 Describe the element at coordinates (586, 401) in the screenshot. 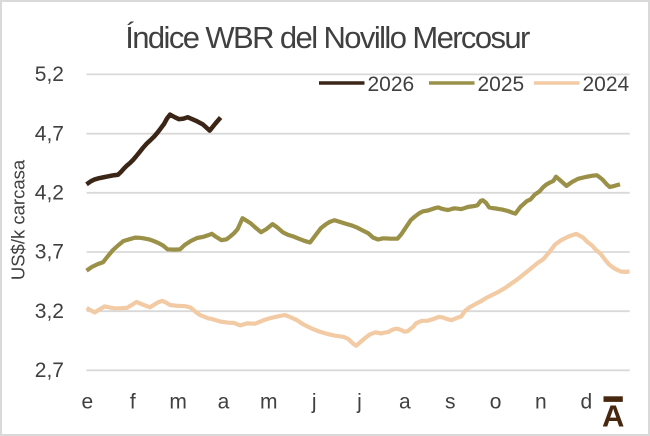

I see `svg-text: d` at that location.